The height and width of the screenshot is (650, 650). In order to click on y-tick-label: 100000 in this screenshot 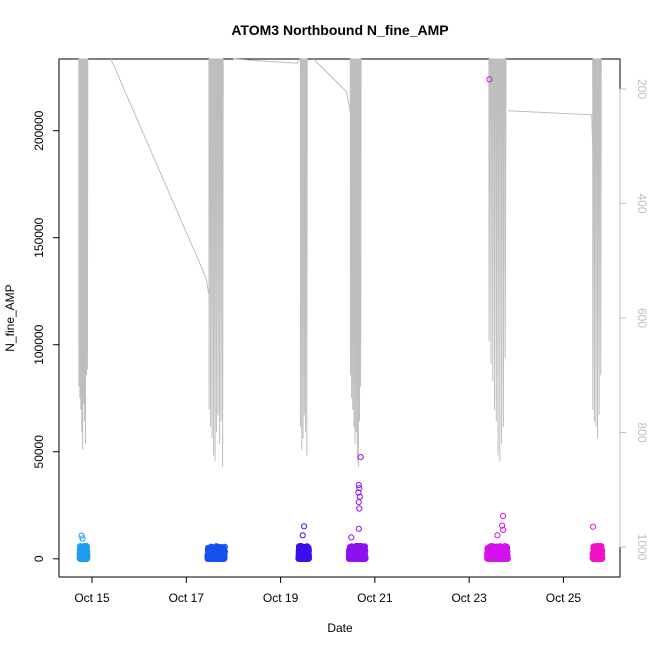, I will do `click(39, 344)`.